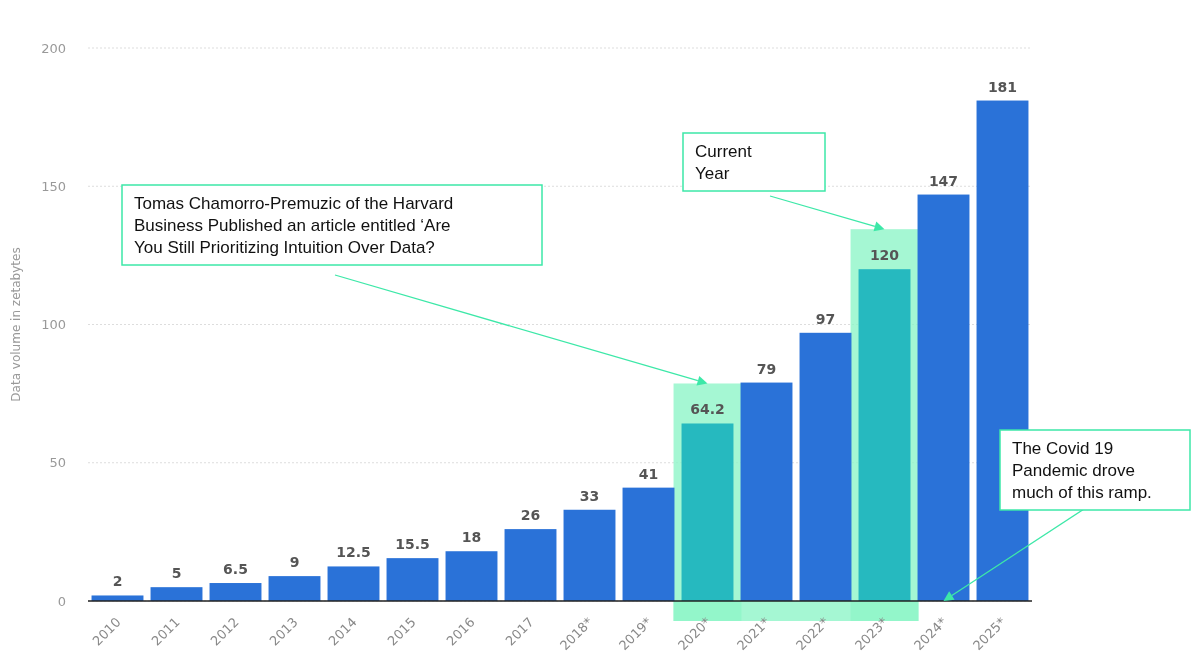  Describe the element at coordinates (235, 569) in the screenshot. I see `data-label: 6.5` at that location.